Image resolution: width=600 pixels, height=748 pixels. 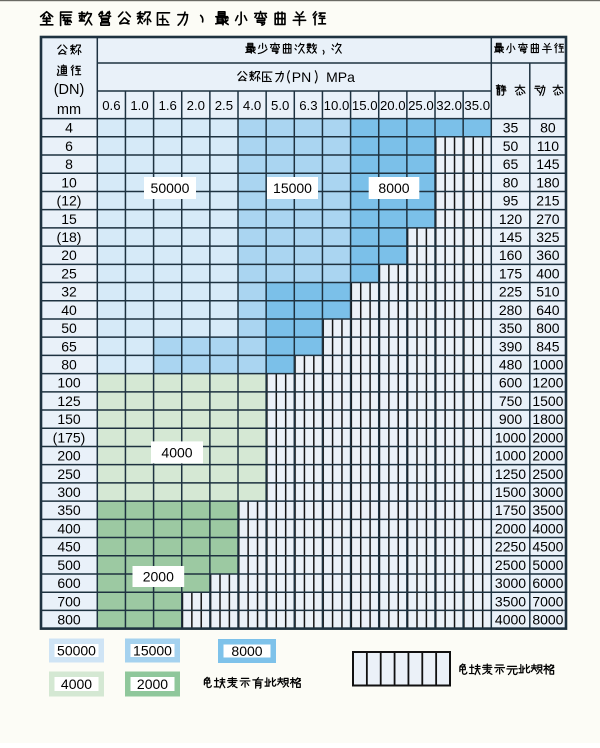 What do you see at coordinates (139, 105) in the screenshot?
I see `svg-text: 1.0` at bounding box center [139, 105].